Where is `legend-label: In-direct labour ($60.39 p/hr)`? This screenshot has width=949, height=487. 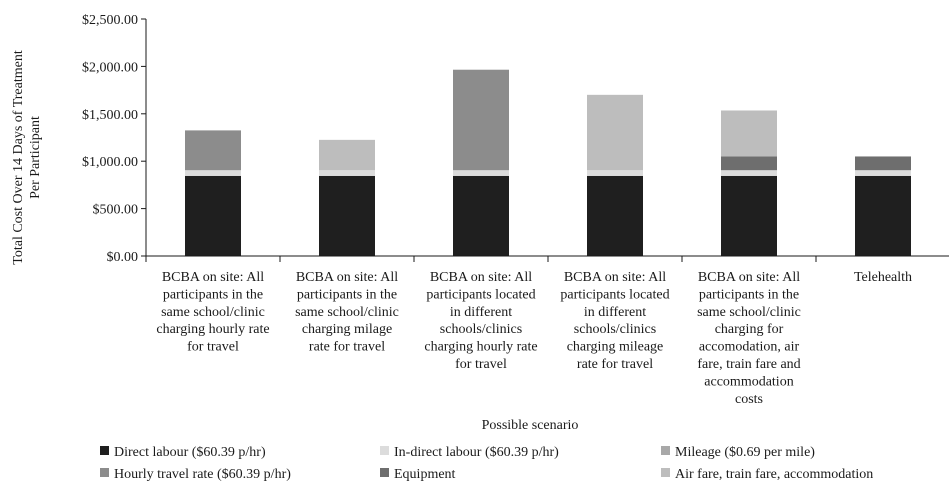 legend-label: In-direct labour ($60.39 p/hr) is located at coordinates (476, 452).